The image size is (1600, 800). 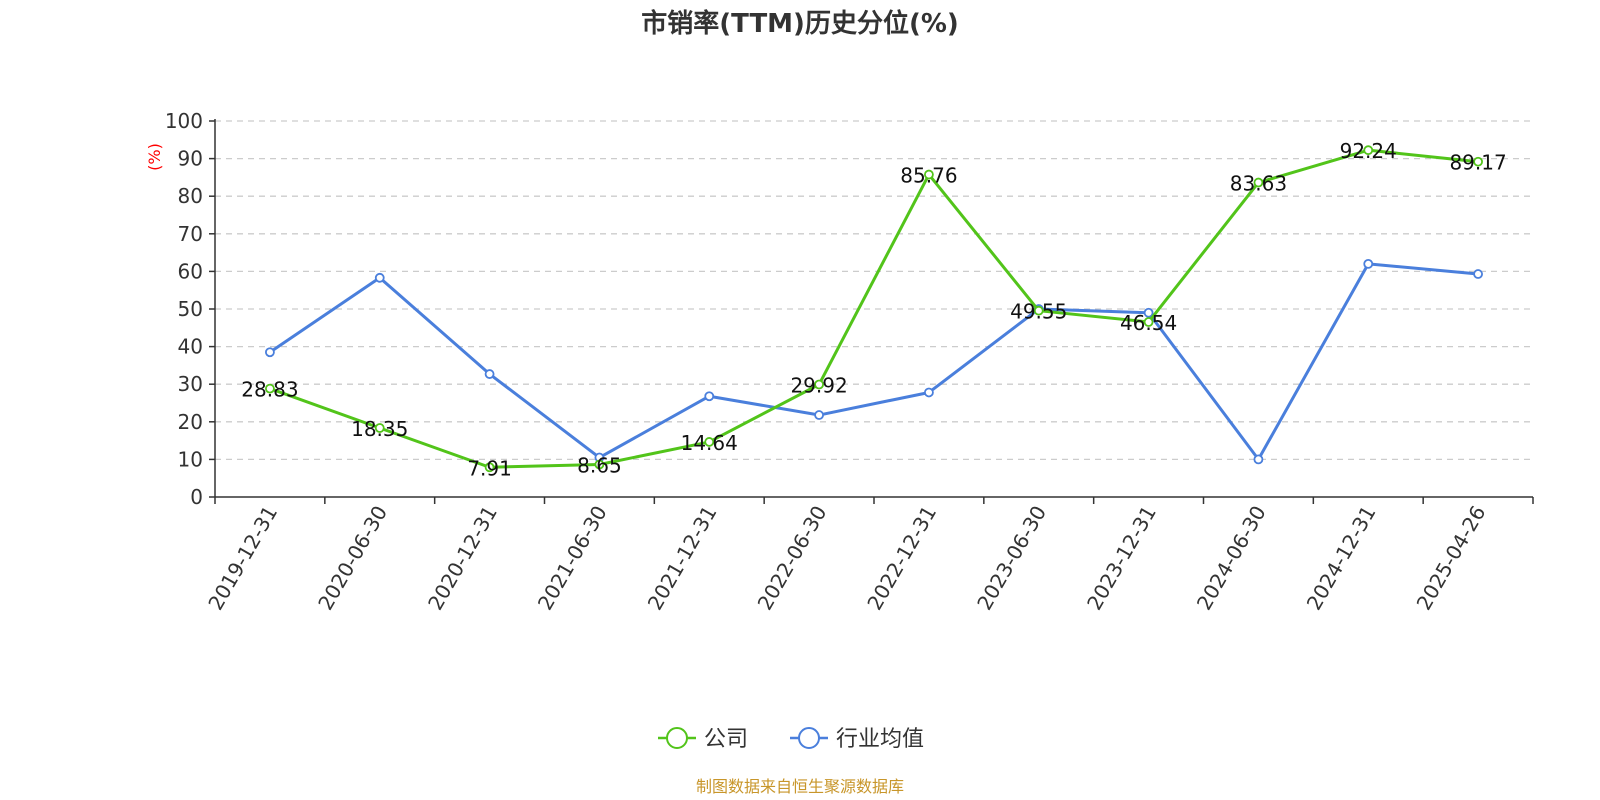 I want to click on y-axis-label: (%), so click(x=154, y=157).